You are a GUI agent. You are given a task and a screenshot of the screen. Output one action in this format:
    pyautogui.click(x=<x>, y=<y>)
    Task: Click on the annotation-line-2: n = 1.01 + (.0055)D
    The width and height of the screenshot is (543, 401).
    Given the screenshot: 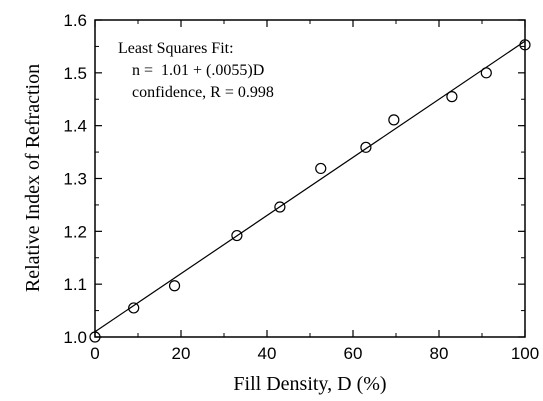 What is the action you would take?
    pyautogui.click(x=198, y=70)
    